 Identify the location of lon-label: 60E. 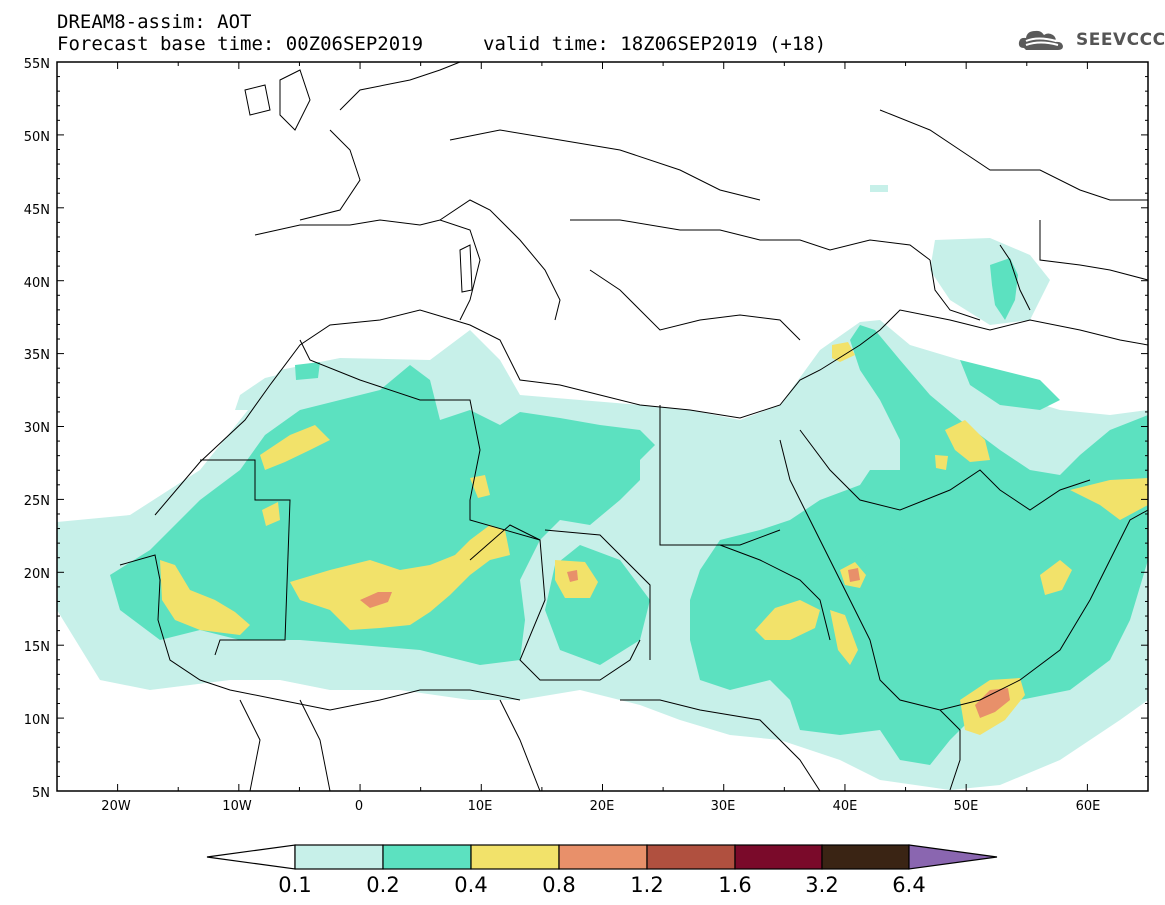
(1088, 806).